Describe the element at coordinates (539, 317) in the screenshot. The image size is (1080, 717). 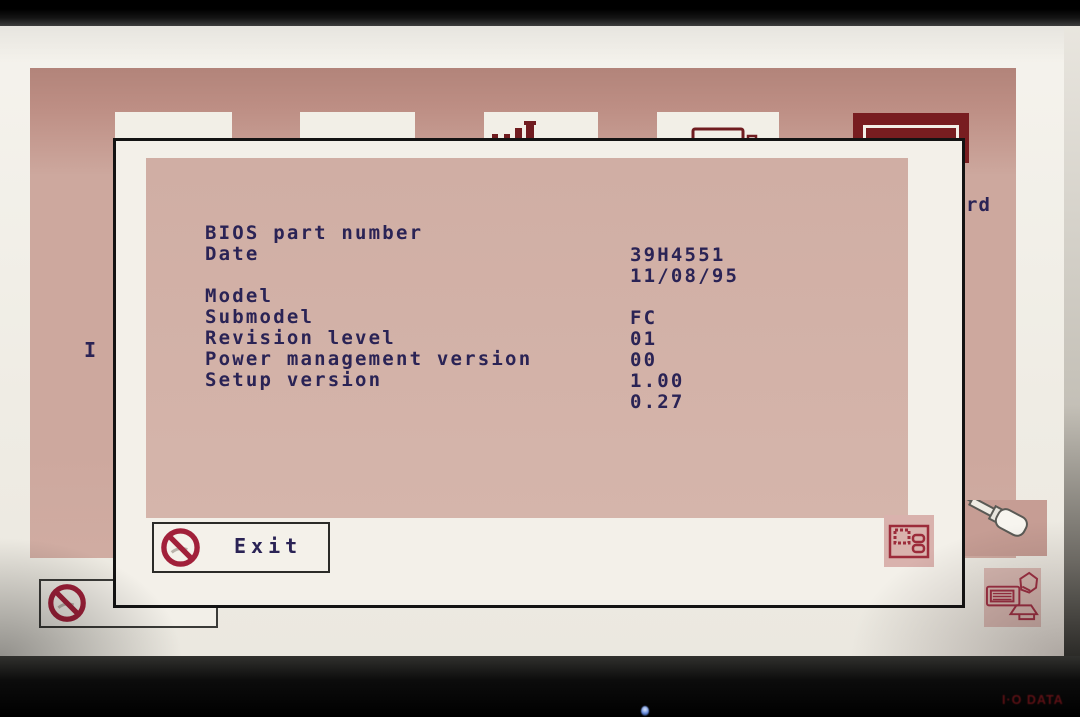
I see `info-row-submodel: Submodel 01` at that location.